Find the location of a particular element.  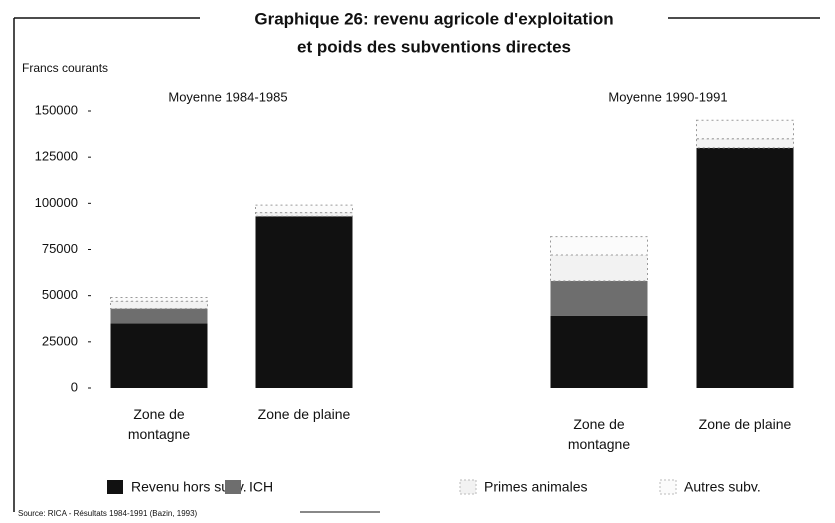

y-tick-label: 50000 is located at coordinates (60, 294).